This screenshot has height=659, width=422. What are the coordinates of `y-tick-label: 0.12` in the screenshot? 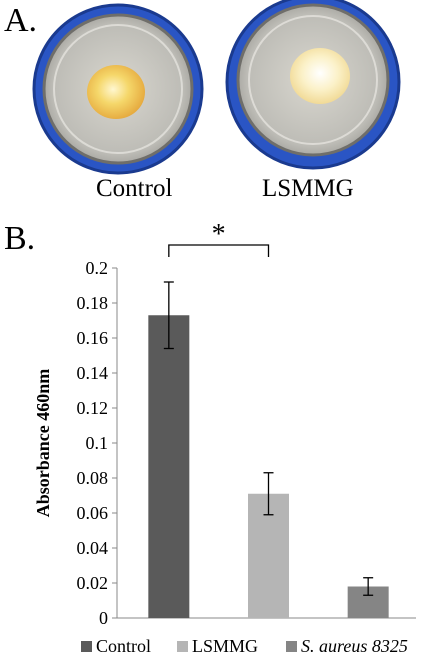 It's located at (93, 408).